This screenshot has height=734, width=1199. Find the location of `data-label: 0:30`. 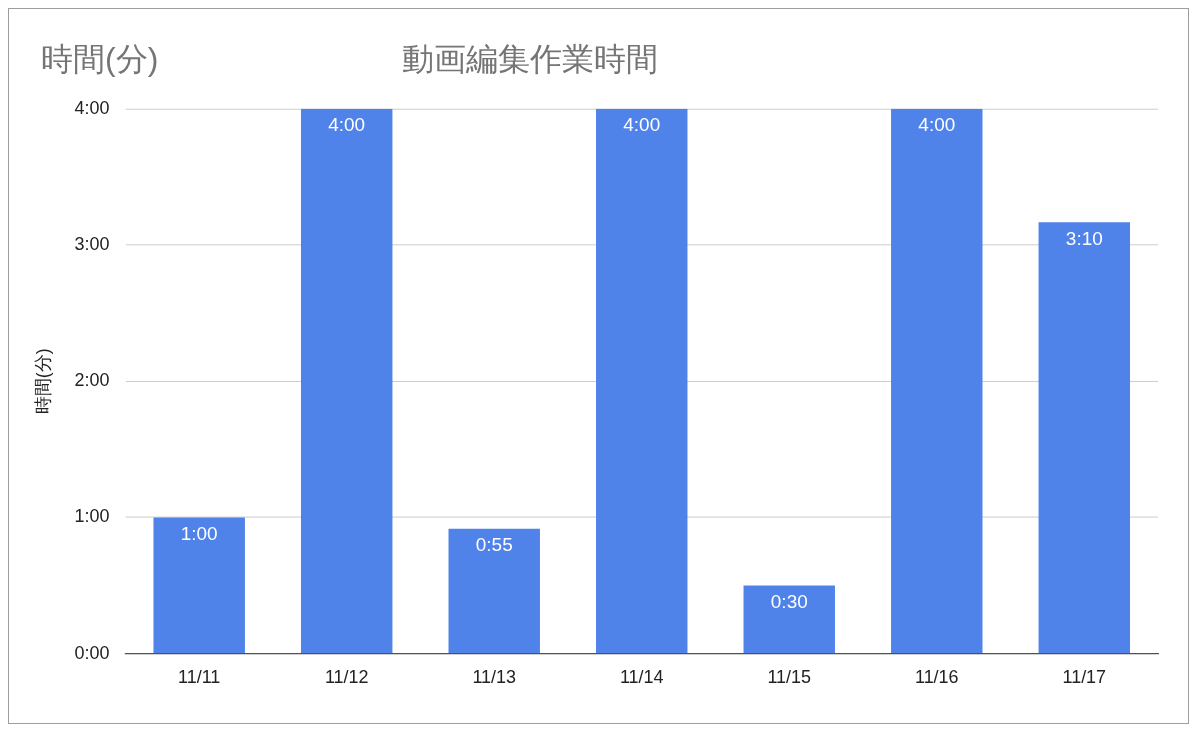

data-label: 0:30 is located at coordinates (789, 602).